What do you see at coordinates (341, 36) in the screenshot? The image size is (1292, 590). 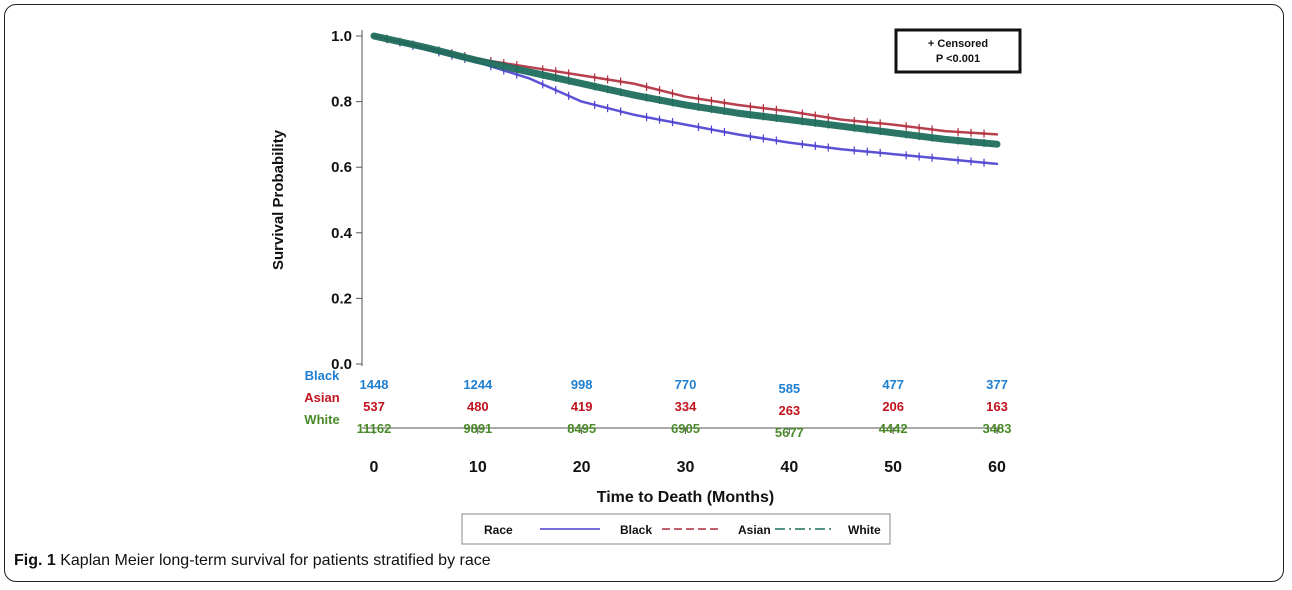 I see `y-tick-label: 1.0` at bounding box center [341, 36].